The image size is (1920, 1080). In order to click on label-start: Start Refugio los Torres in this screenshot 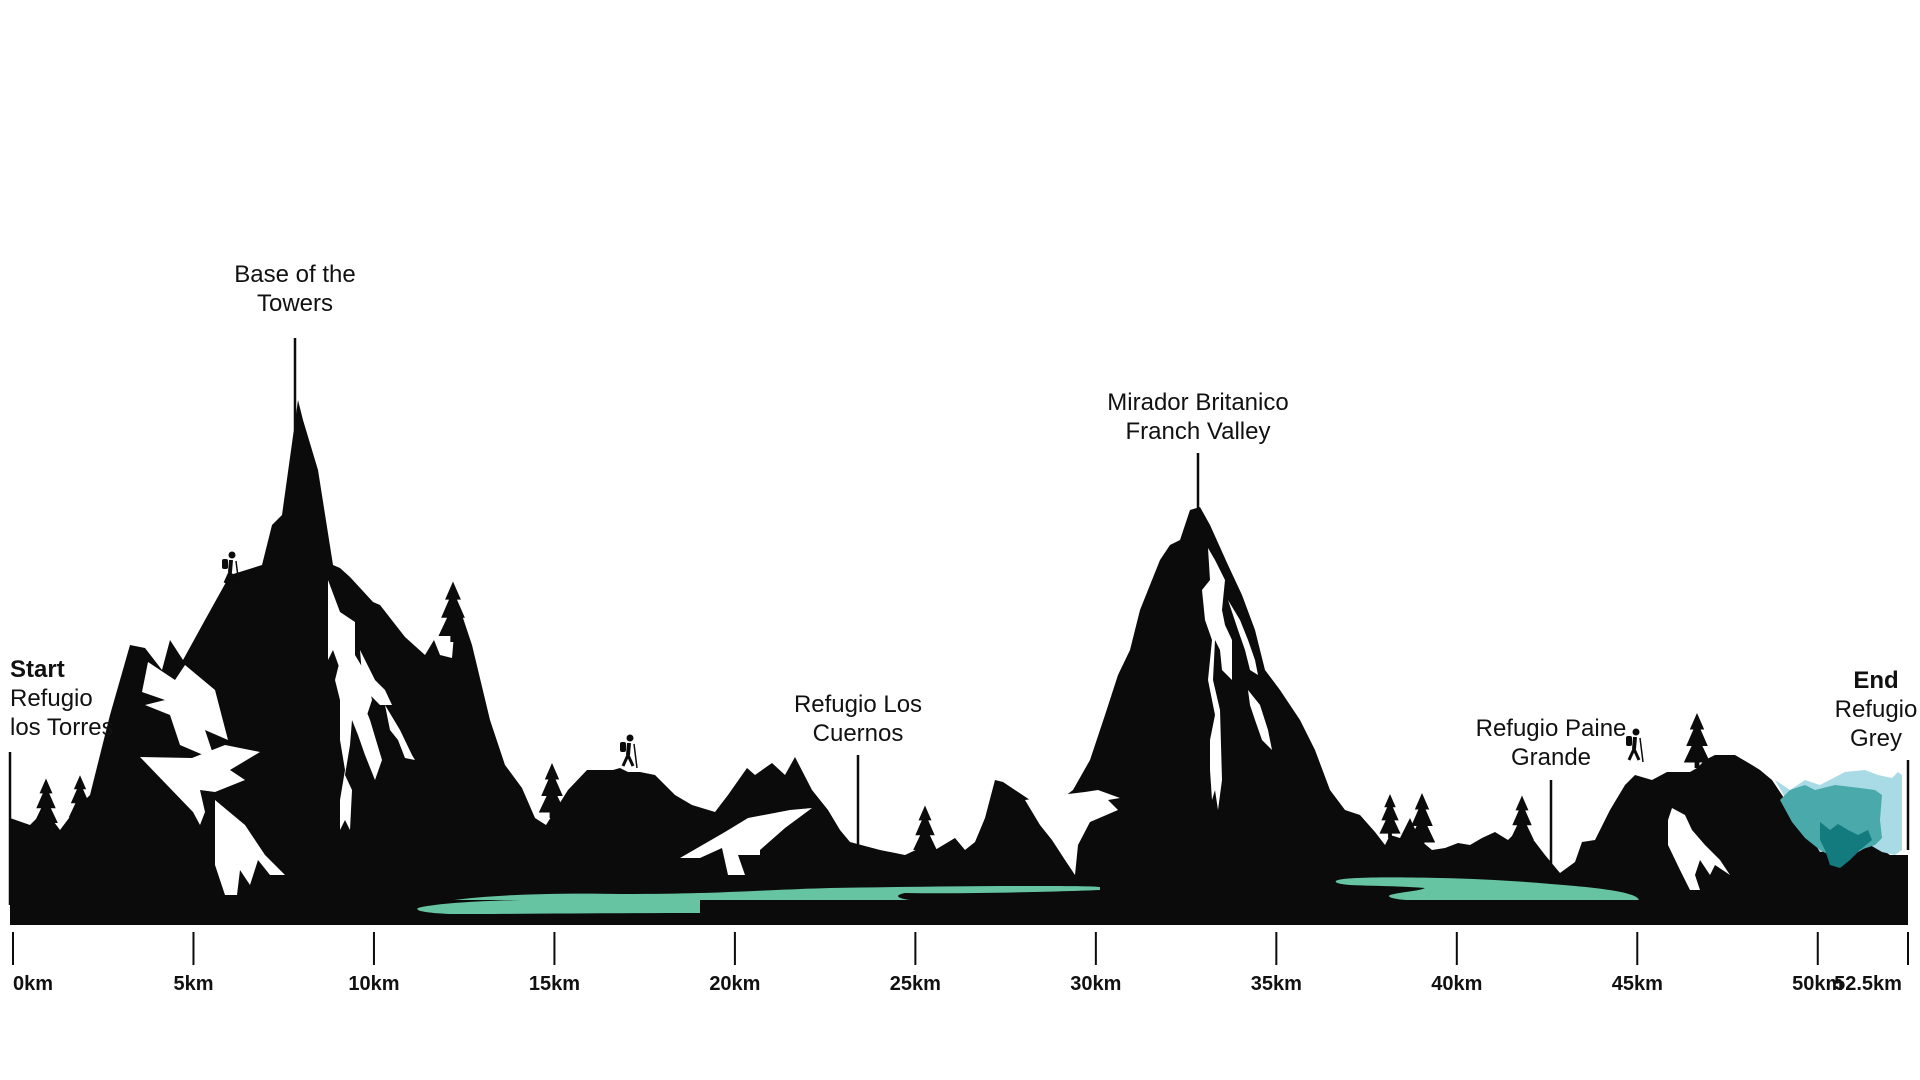, I will do `click(62, 698)`.